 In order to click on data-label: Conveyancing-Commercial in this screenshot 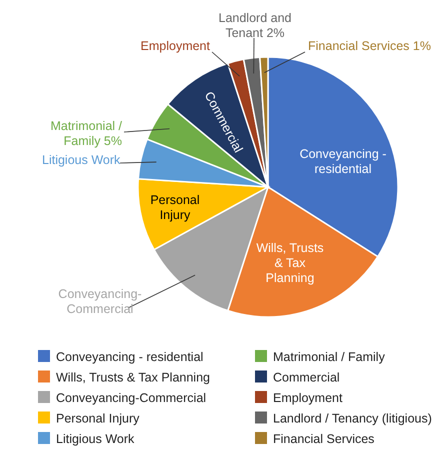, I will do `click(100, 301)`.